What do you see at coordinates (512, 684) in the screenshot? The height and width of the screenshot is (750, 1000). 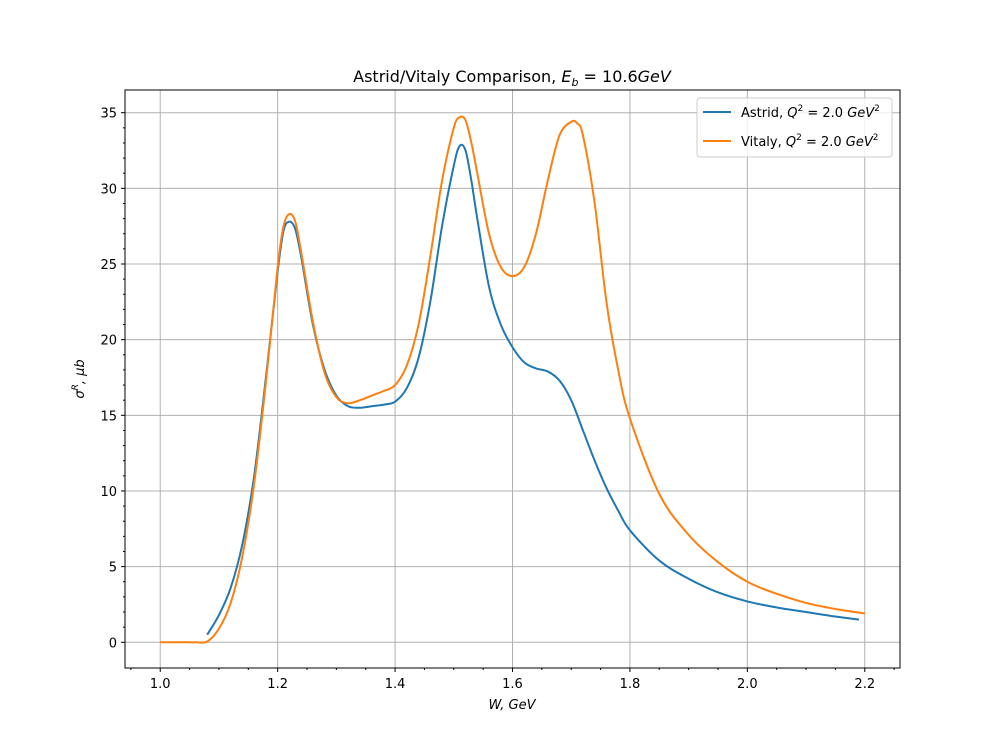 I see `x-tick-label: 1.6` at bounding box center [512, 684].